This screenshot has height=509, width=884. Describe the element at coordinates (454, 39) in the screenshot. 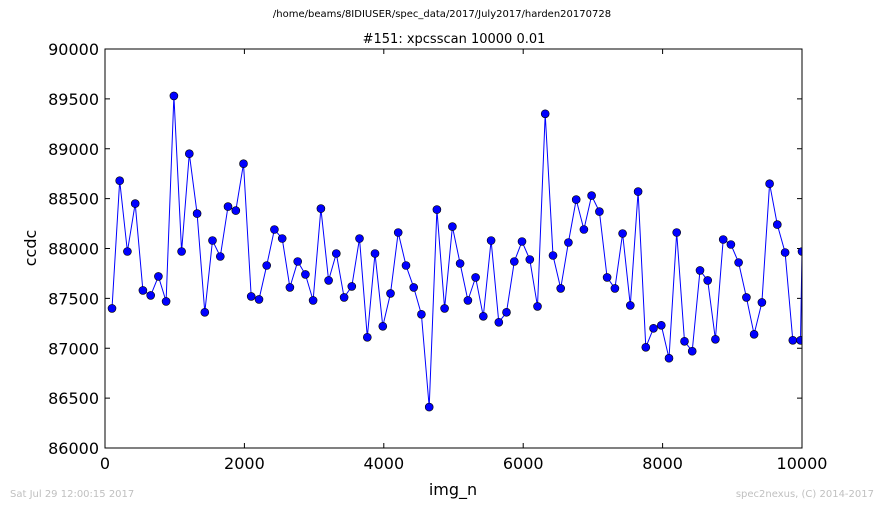

I see `chart-title: #151: xpcsscan 10000 0.01` at that location.